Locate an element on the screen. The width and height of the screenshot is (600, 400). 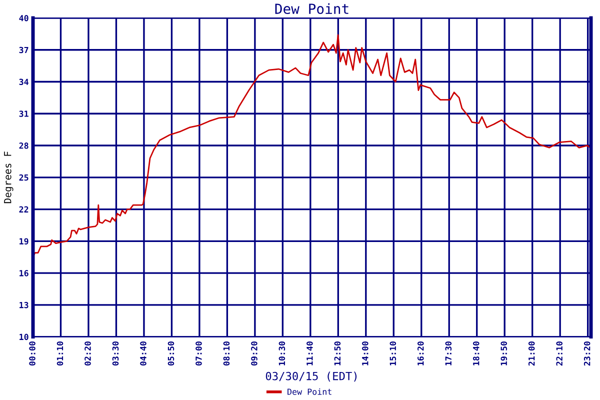
y-tick-label: 28 is located at coordinates (23, 145).